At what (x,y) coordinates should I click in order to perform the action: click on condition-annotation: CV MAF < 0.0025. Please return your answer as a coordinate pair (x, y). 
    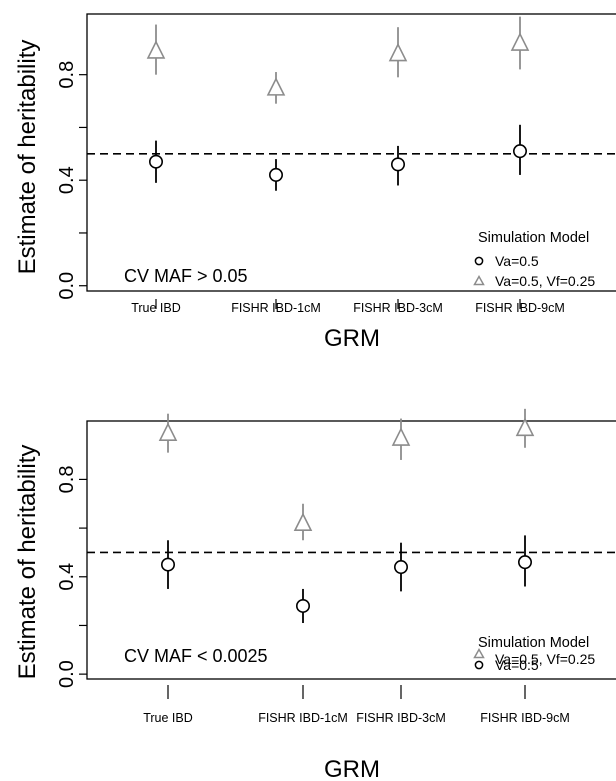
    Looking at the image, I should click on (196, 656).